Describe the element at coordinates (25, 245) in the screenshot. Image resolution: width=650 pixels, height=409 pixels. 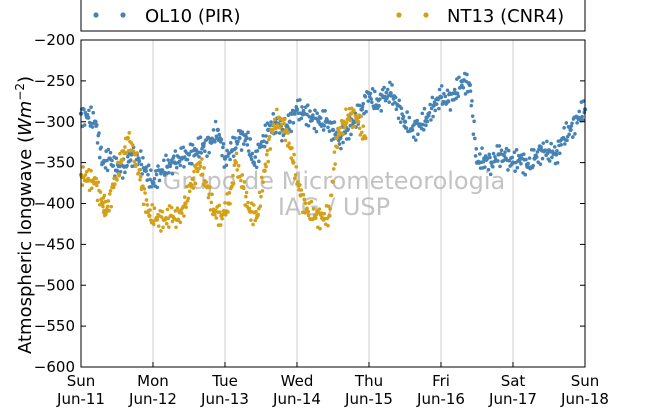
I see `y-axis-title-main: Atmospheric longwave (` at that location.